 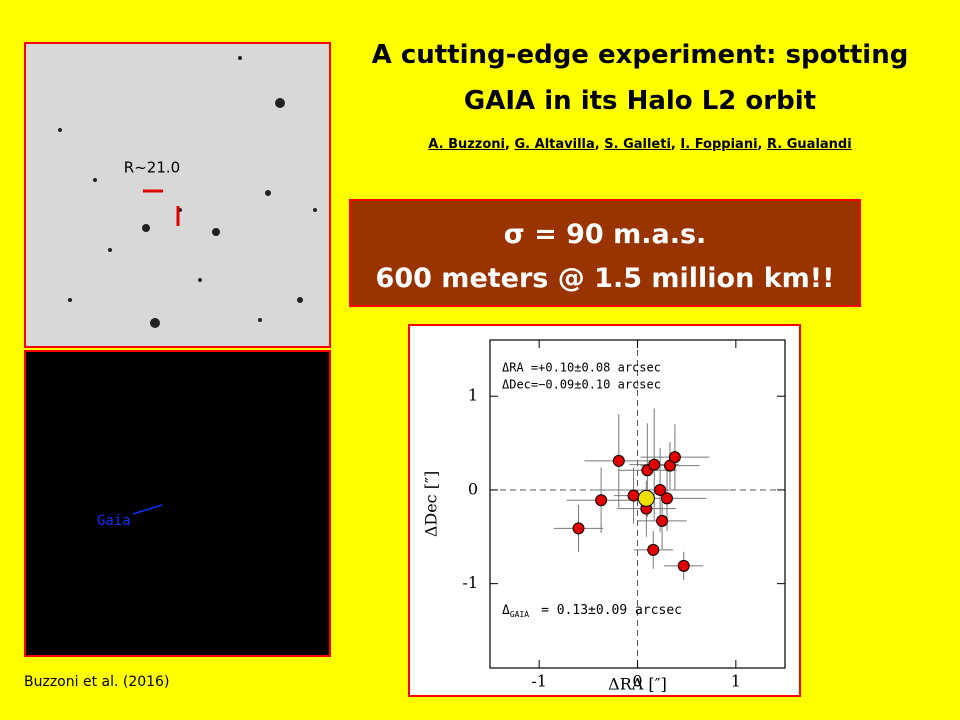 What do you see at coordinates (470, 582) in the screenshot?
I see `y-tick-label: -1` at bounding box center [470, 582].